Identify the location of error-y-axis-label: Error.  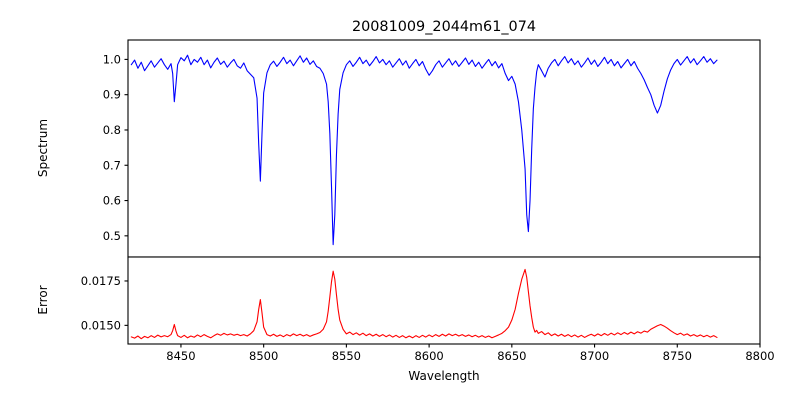
(43, 299).